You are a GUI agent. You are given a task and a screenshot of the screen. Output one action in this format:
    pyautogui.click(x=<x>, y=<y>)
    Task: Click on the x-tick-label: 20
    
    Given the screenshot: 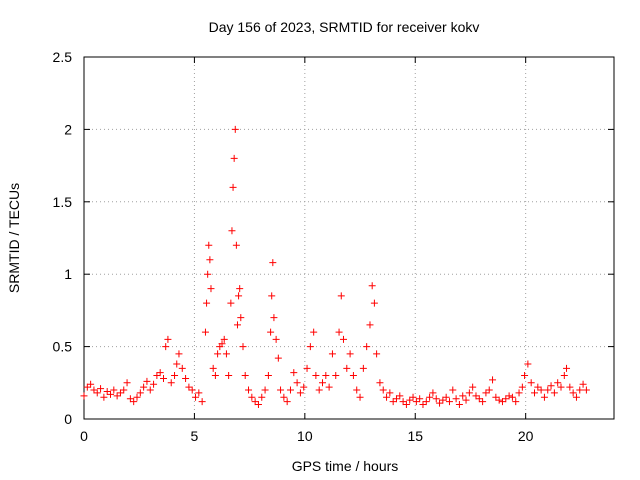 What is the action you would take?
    pyautogui.click(x=526, y=436)
    